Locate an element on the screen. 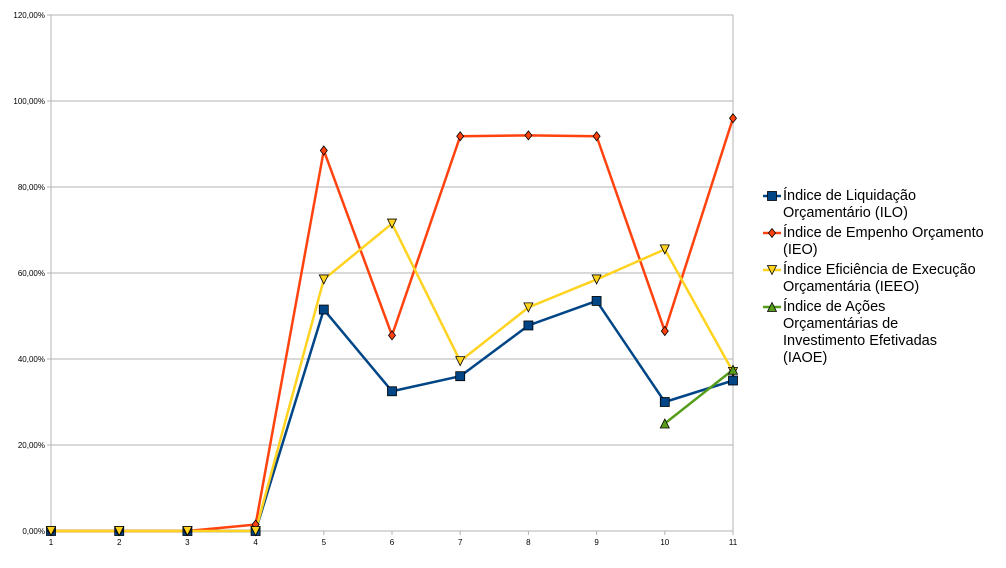  x-tick-label: 5 is located at coordinates (324, 542).